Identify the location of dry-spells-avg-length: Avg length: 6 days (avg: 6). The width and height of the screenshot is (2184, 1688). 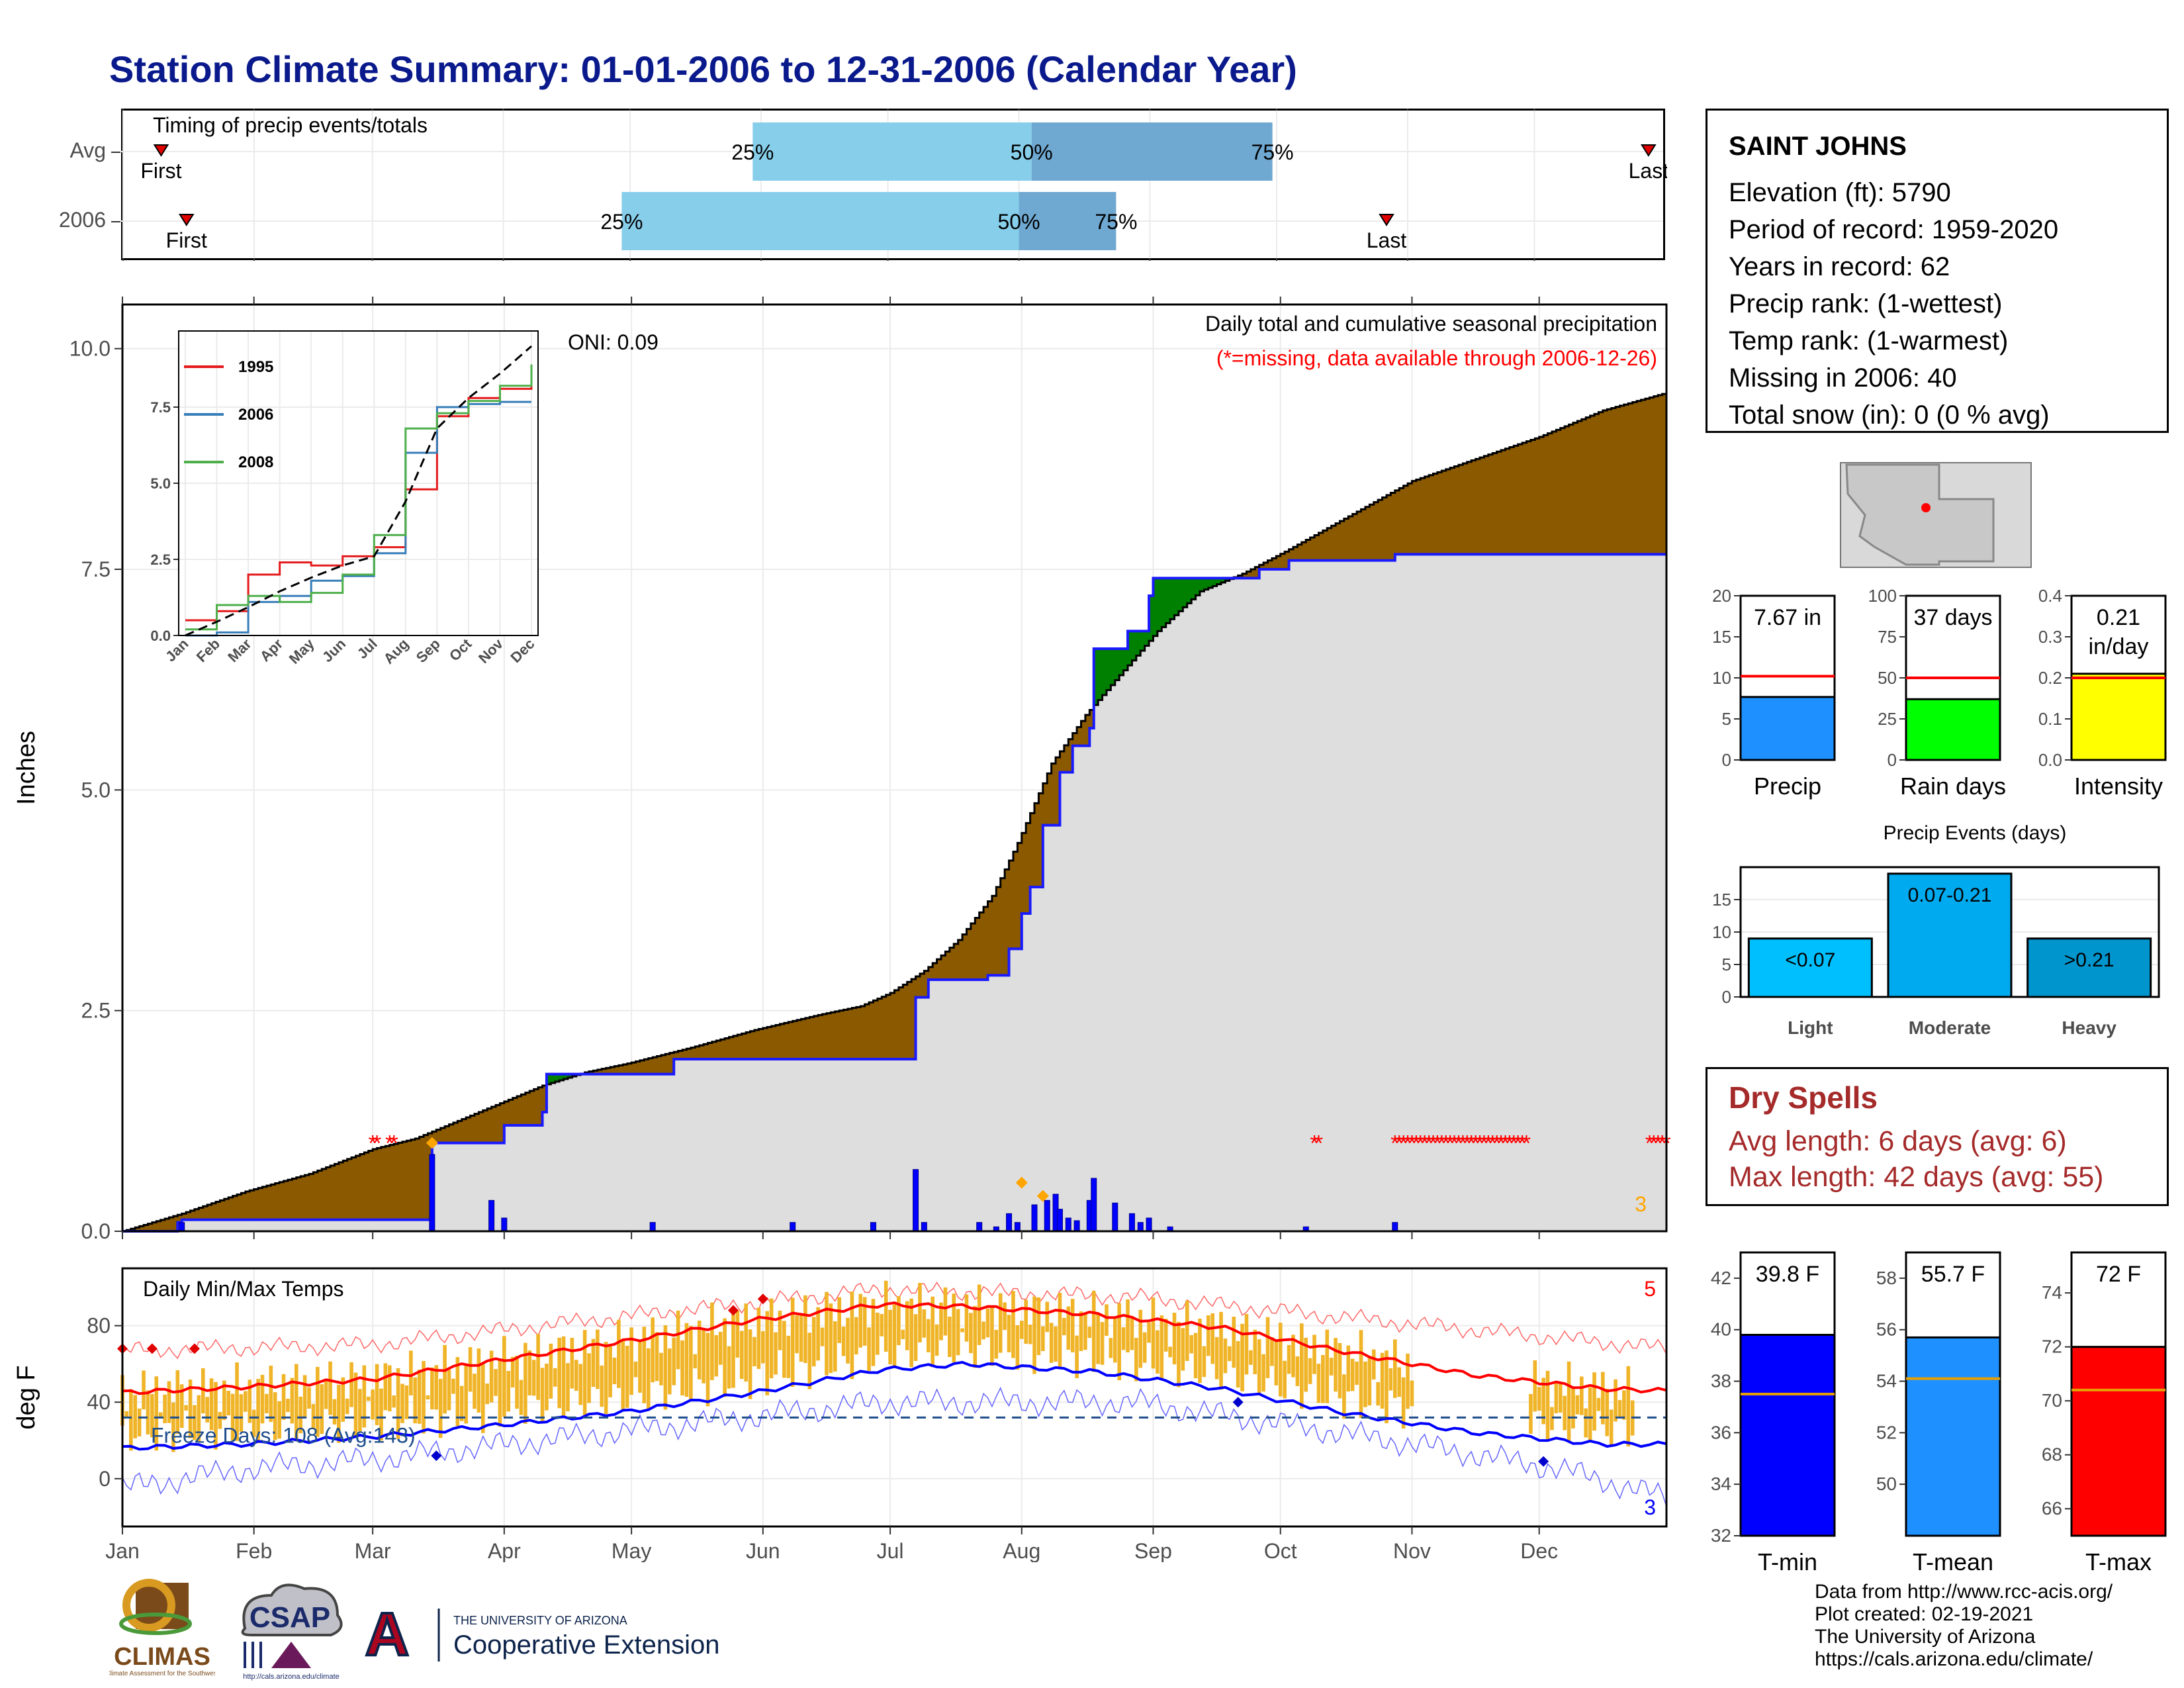
(1898, 1141).